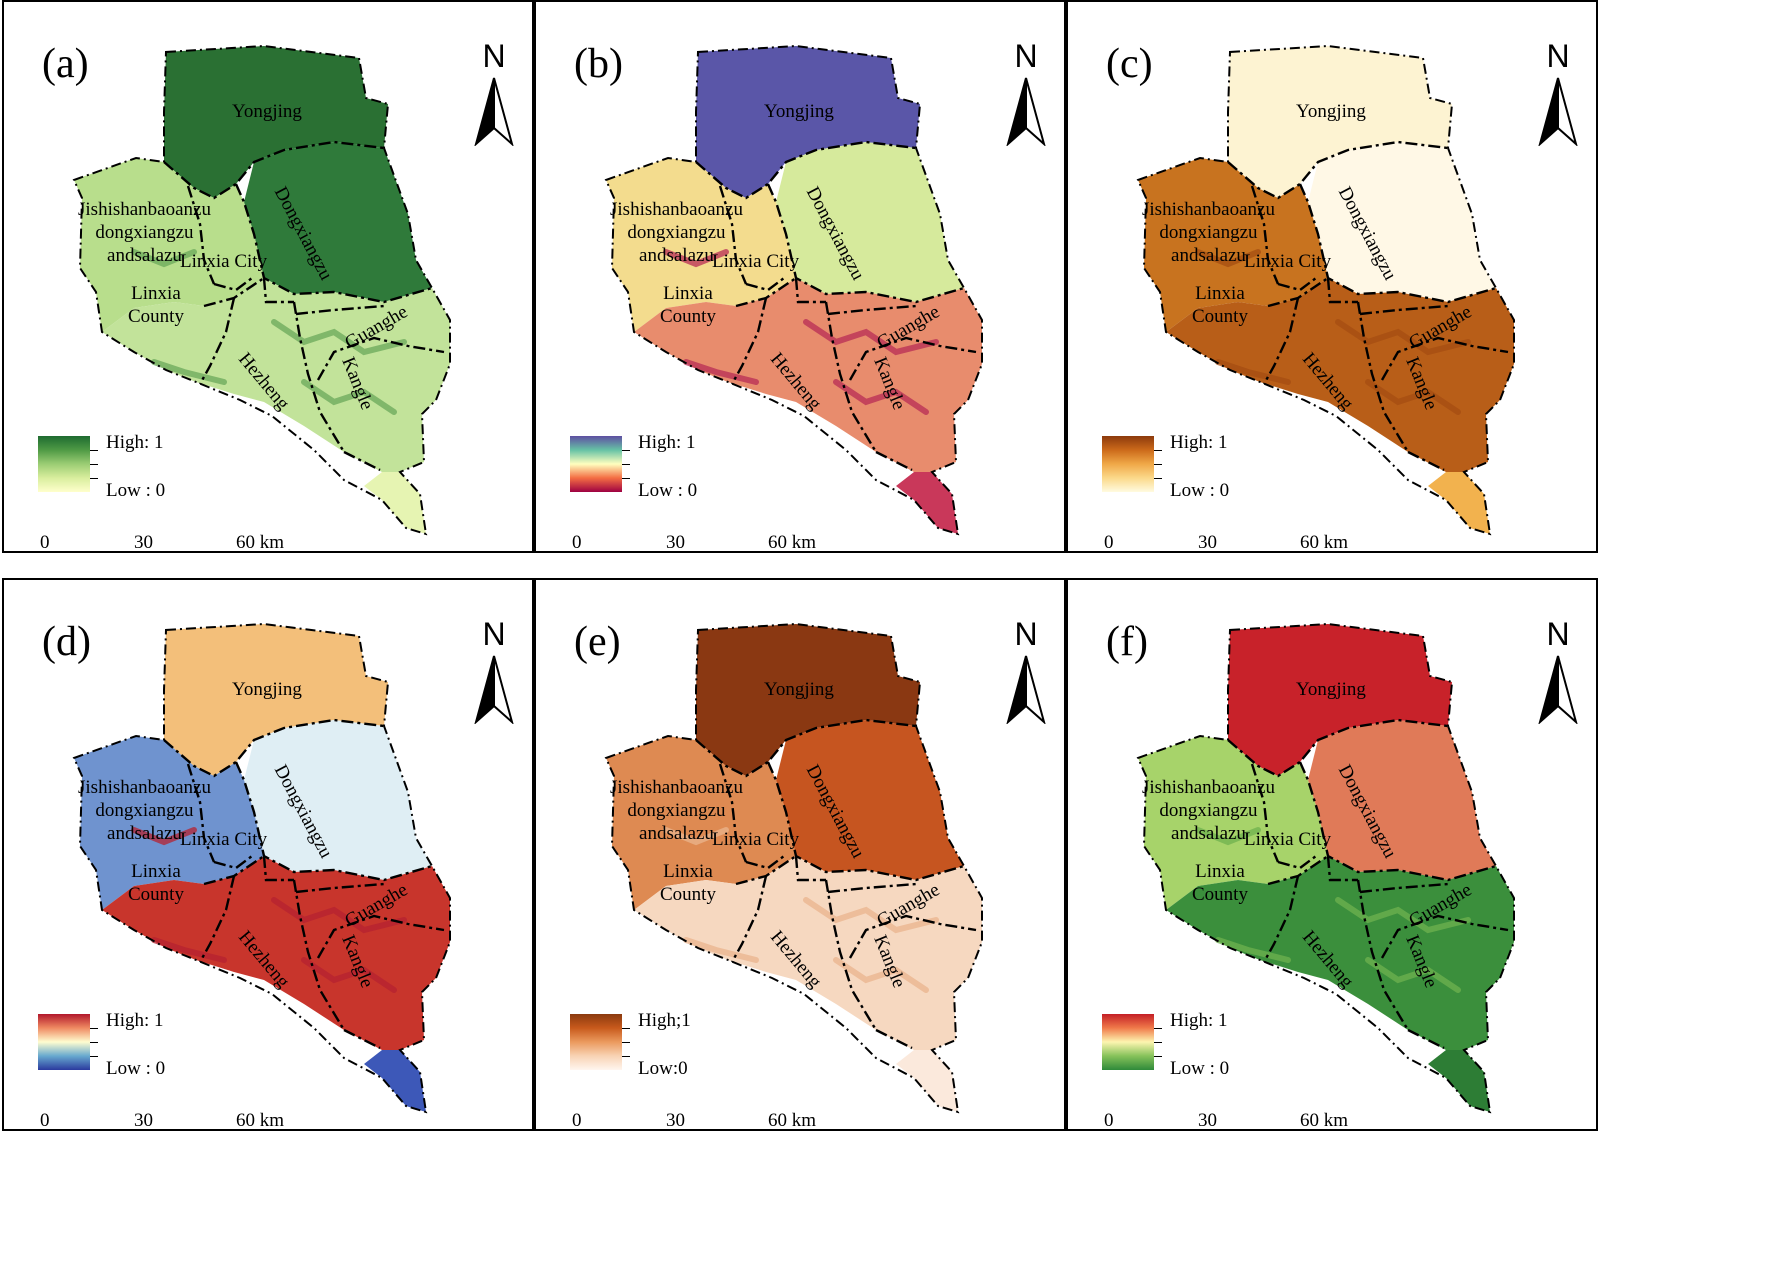  I want to click on map-outline, so click(1325, 290).